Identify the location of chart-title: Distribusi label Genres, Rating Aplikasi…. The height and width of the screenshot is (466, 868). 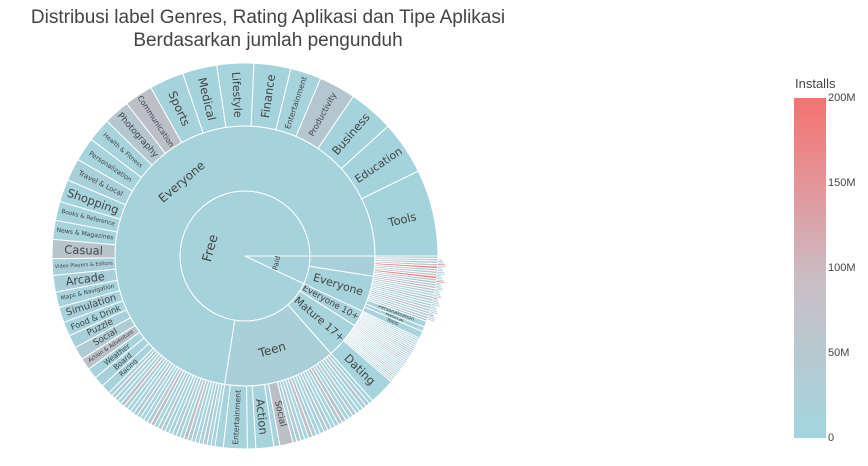
(268, 29).